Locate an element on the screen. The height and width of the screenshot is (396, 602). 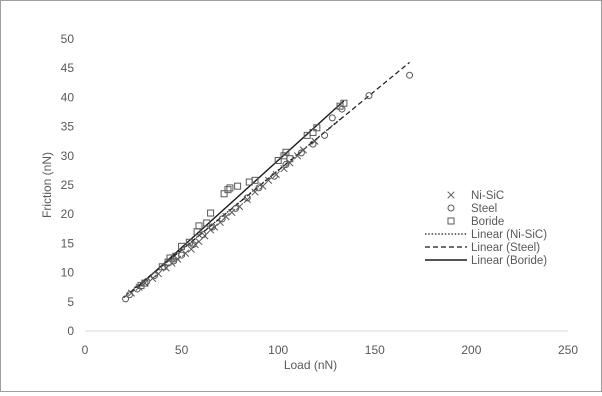
x-axis-title: Load (nN) is located at coordinates (310, 365).